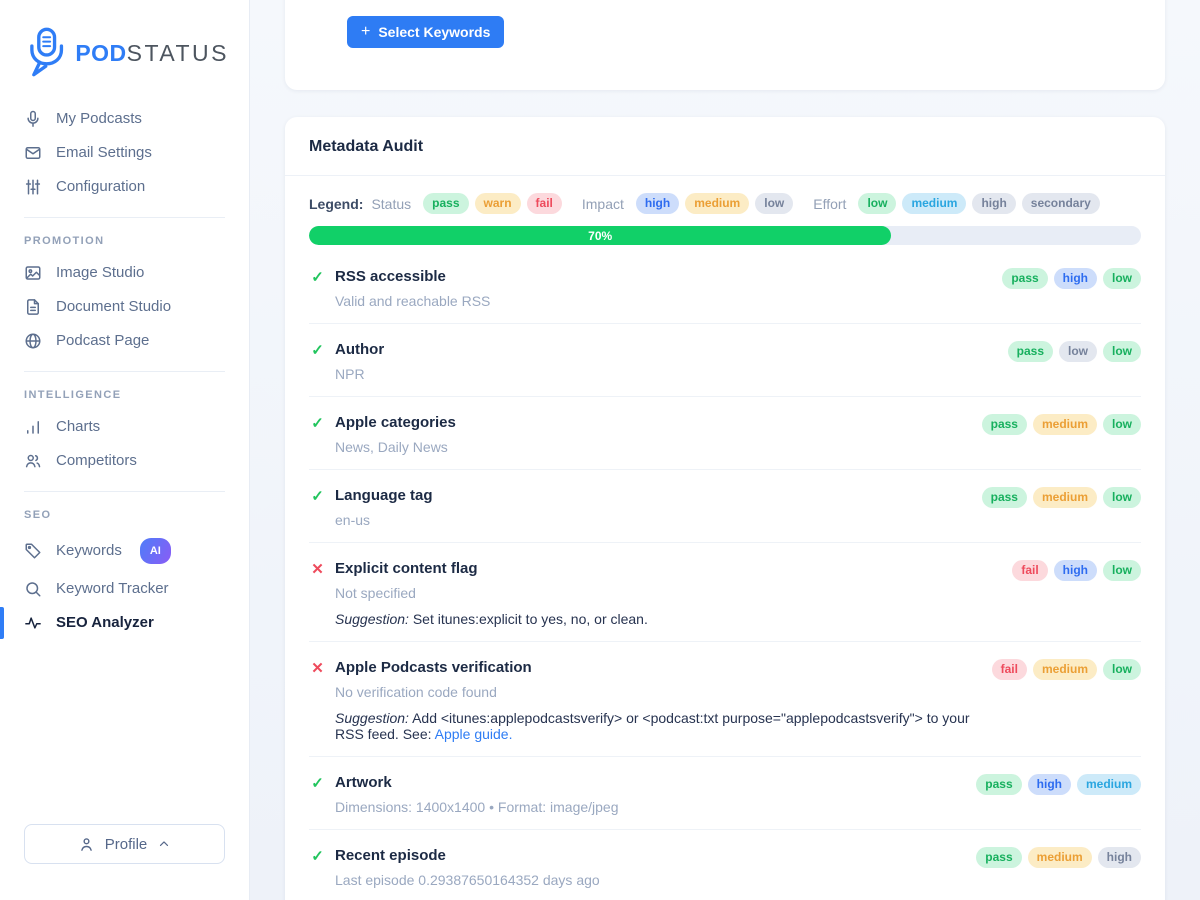 This screenshot has width=1200, height=900. Describe the element at coordinates (33, 427) in the screenshot. I see `bar-chart-icon` at that location.